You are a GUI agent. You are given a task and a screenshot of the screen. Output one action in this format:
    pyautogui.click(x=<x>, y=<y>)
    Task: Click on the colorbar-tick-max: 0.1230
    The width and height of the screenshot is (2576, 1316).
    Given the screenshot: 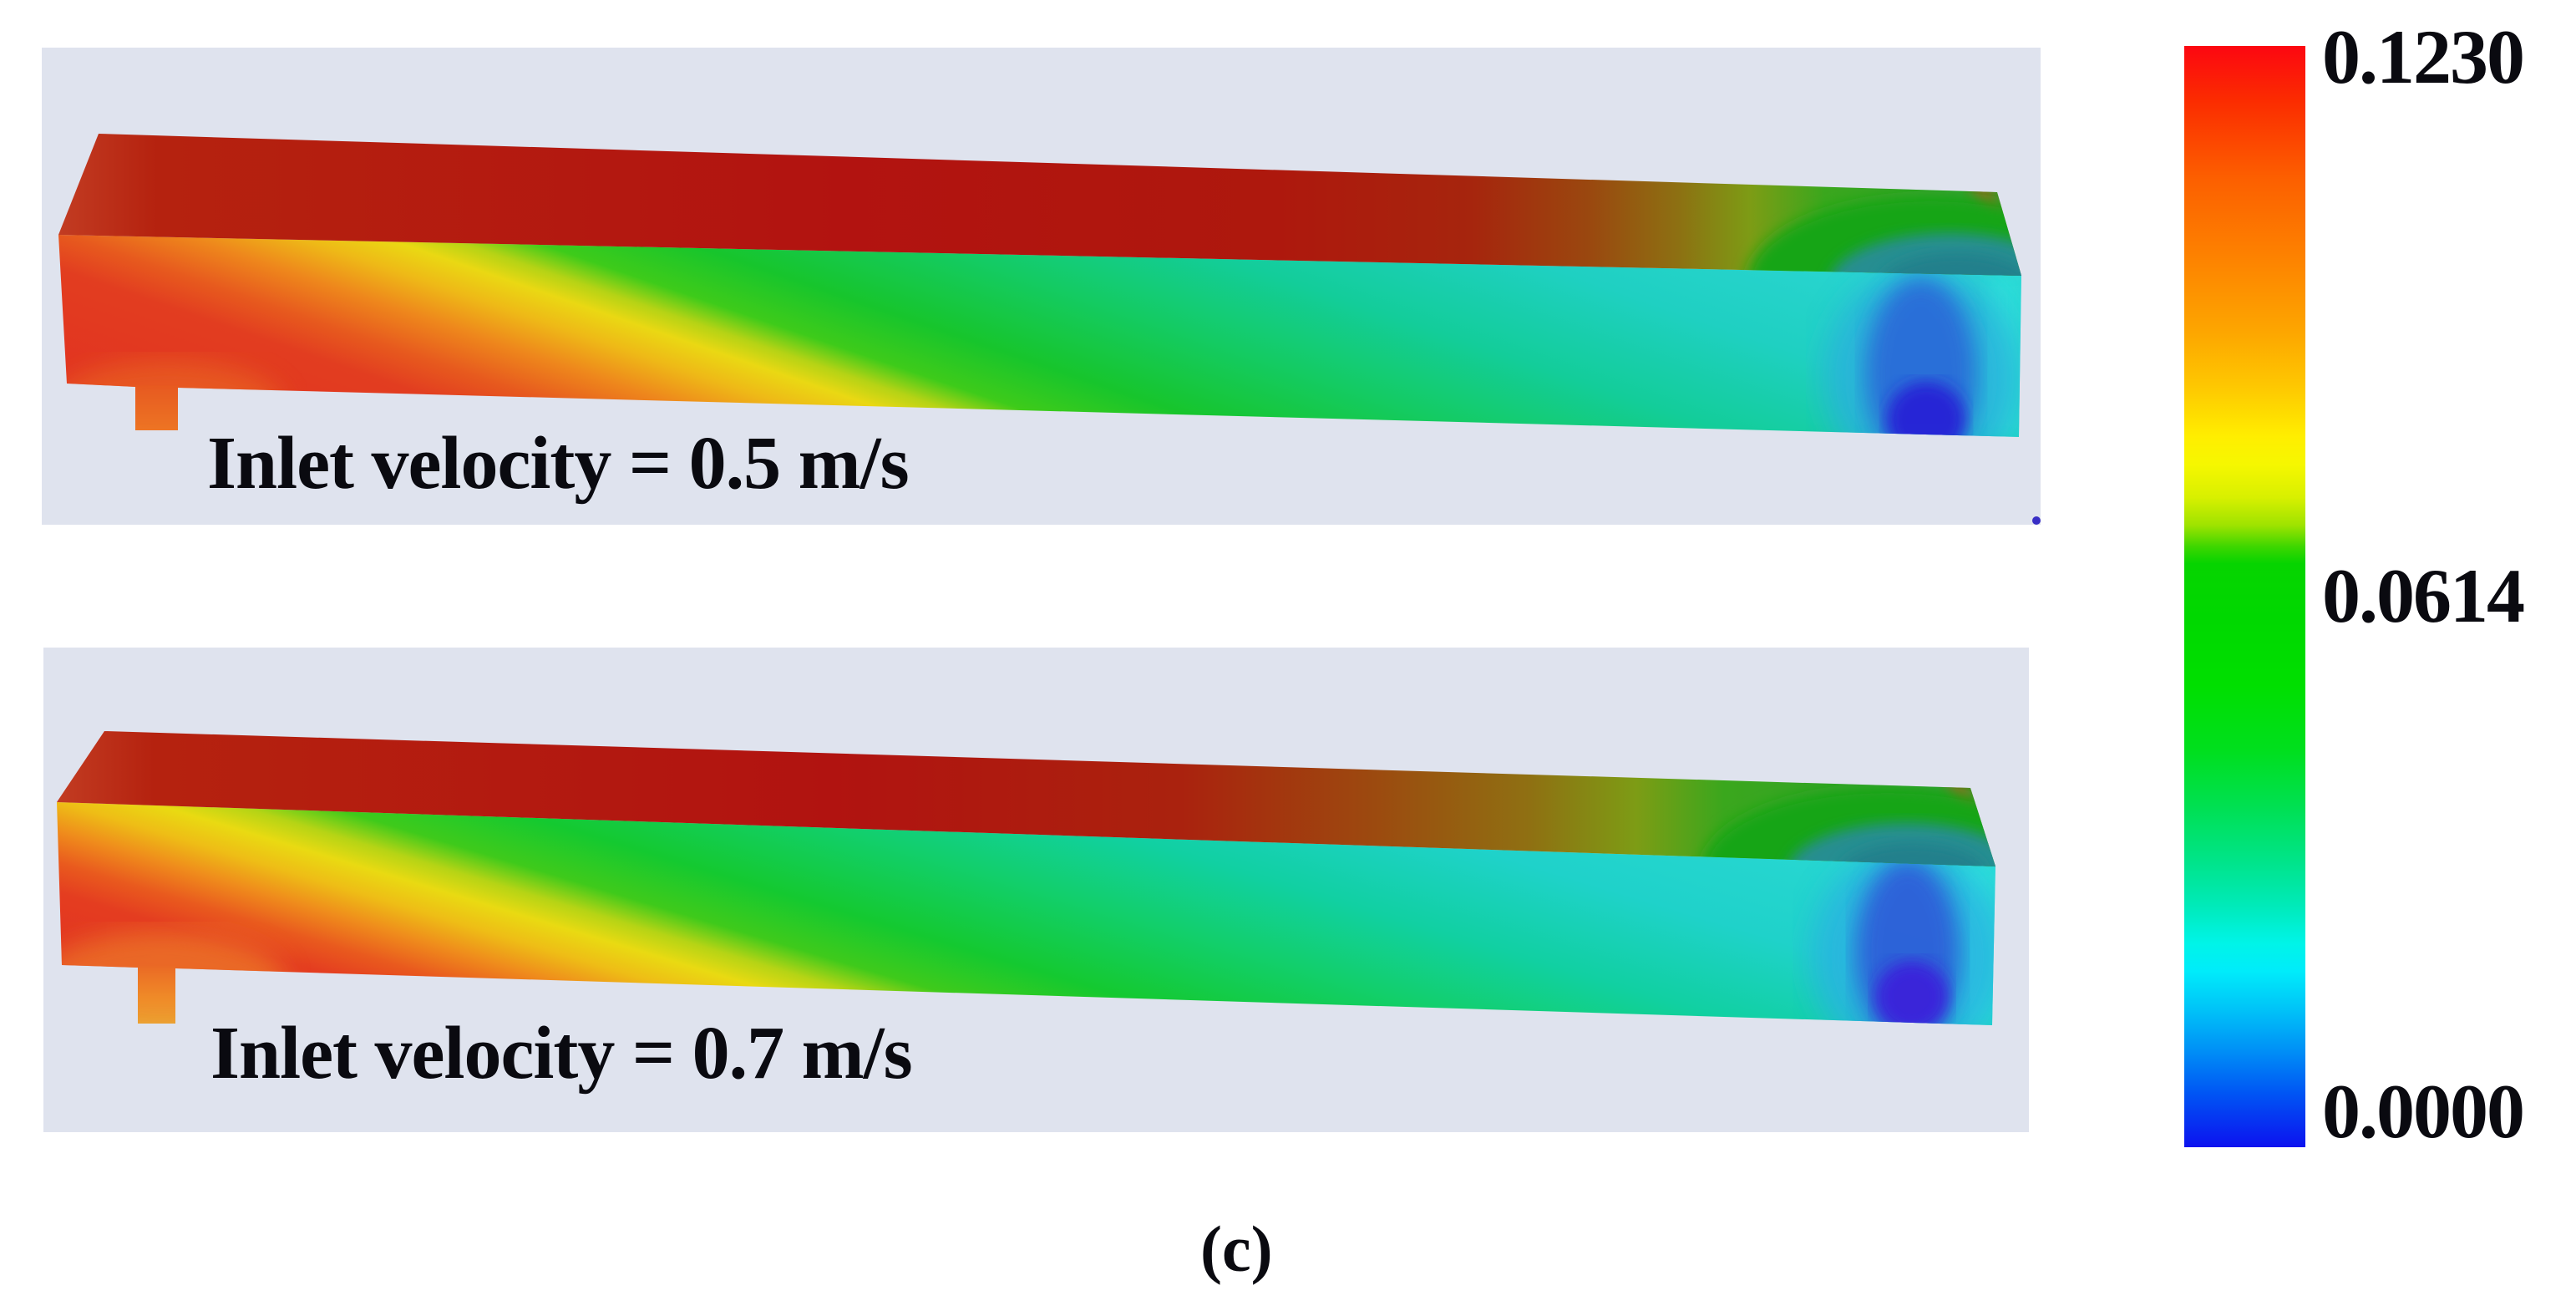 What is the action you would take?
    pyautogui.click(x=2423, y=57)
    